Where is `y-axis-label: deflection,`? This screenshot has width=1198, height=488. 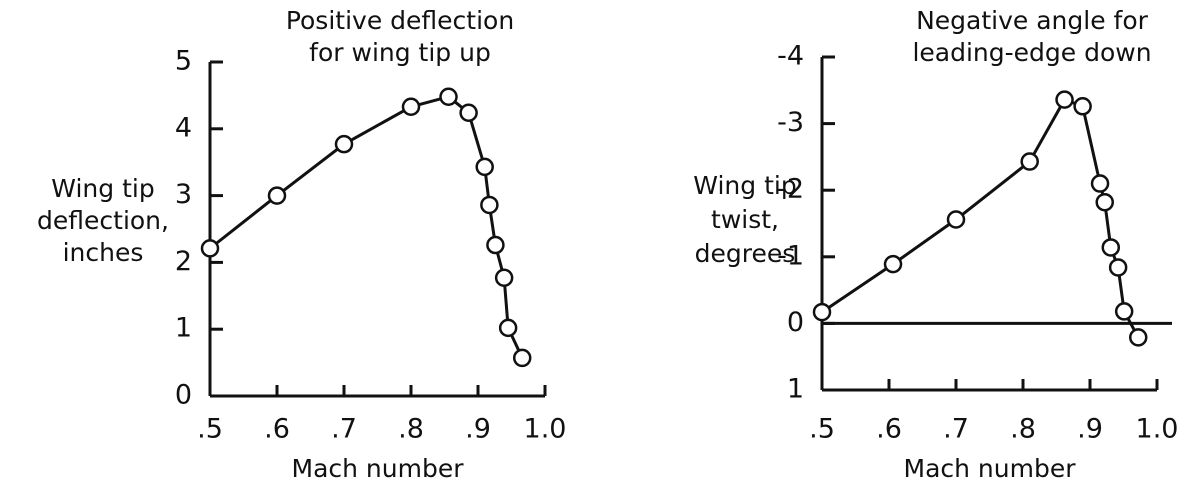 y-axis-label: deflection, is located at coordinates (103, 220).